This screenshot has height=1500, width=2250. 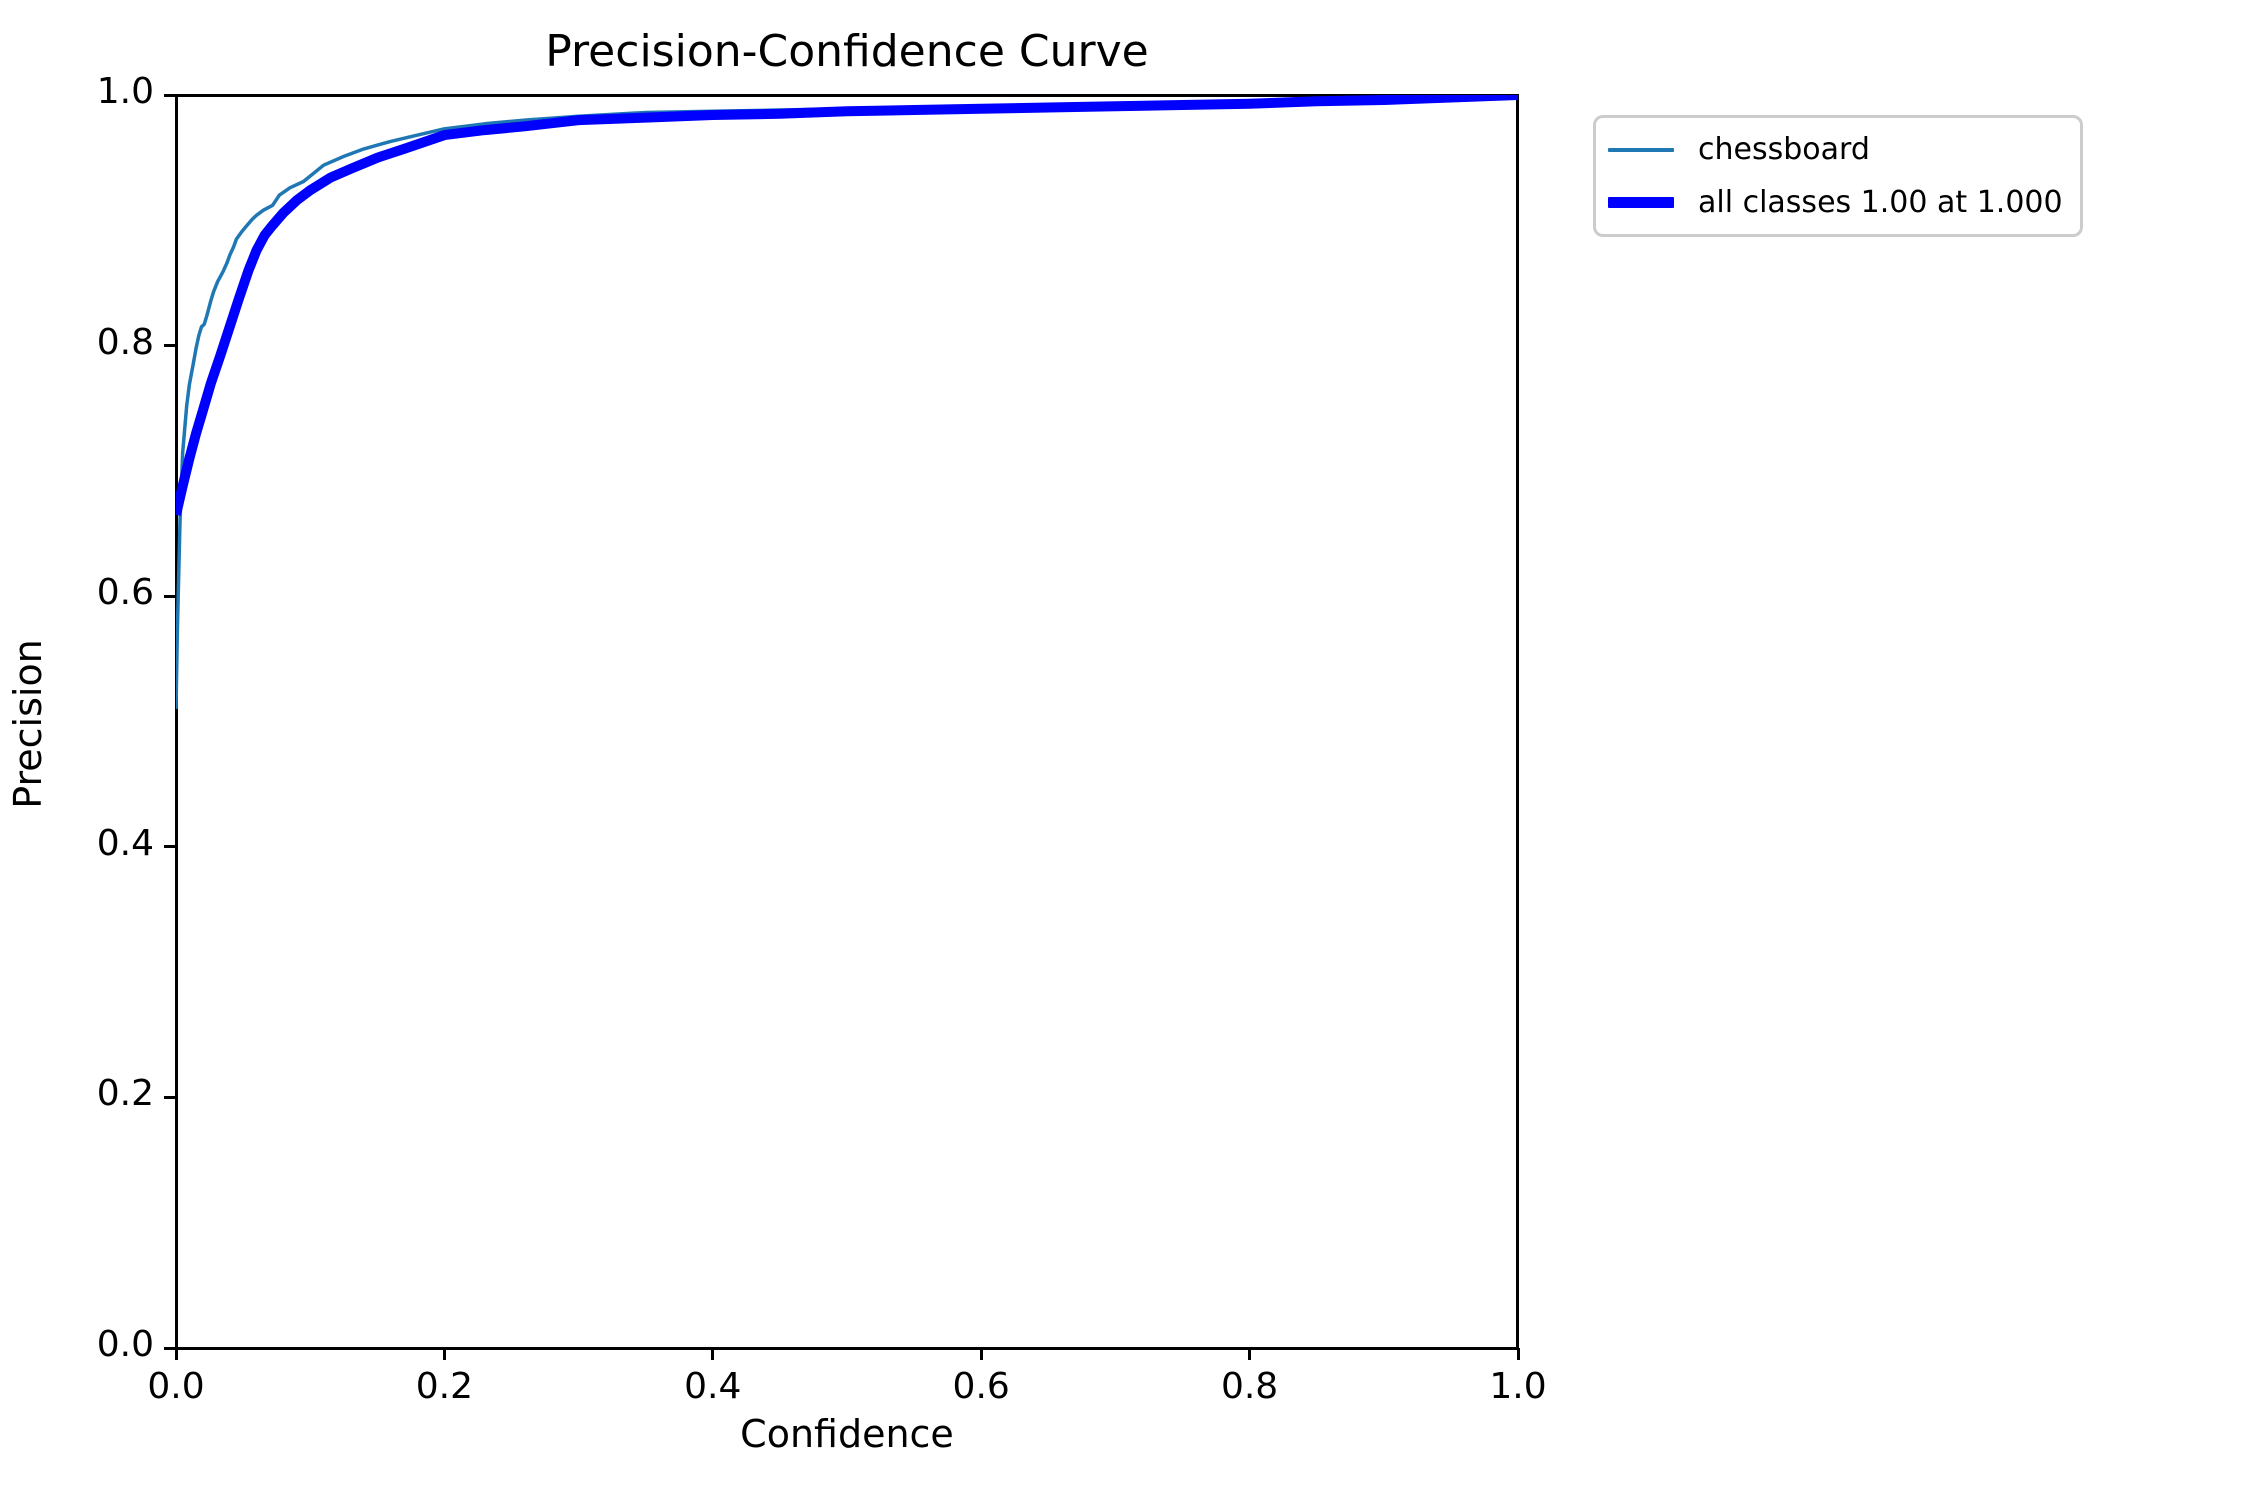 I want to click on legend-label: all classes 1.00 at 1.000, so click(x=1880, y=202).